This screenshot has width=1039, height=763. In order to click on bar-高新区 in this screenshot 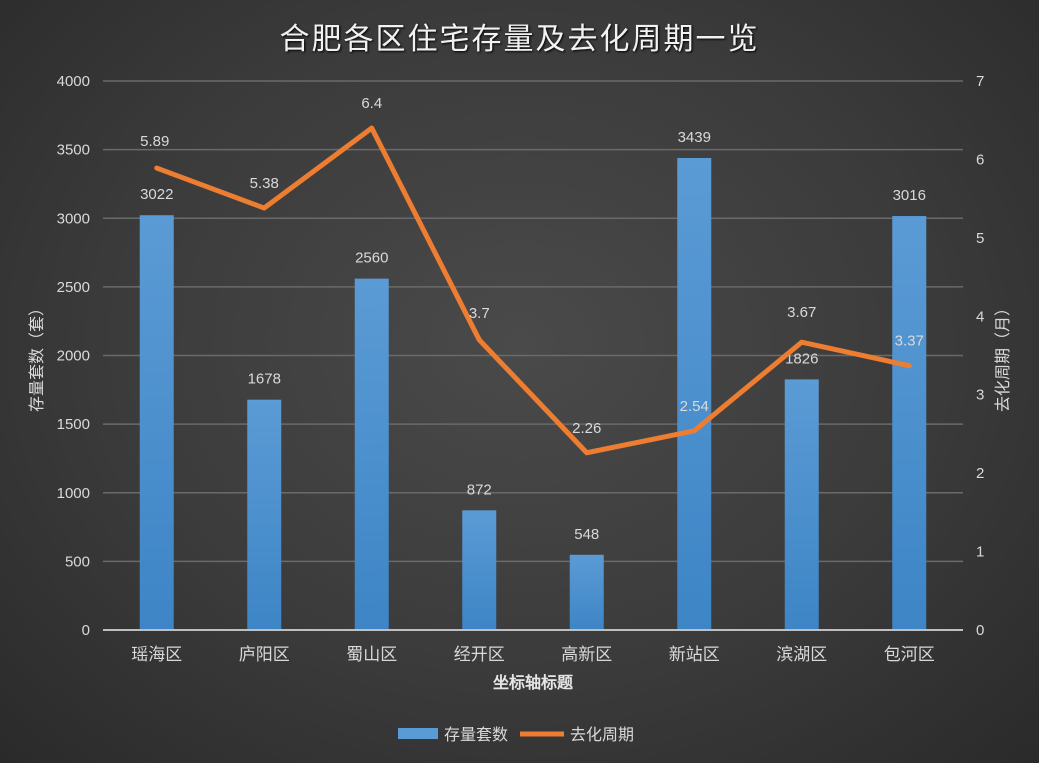, I will do `click(586, 592)`.